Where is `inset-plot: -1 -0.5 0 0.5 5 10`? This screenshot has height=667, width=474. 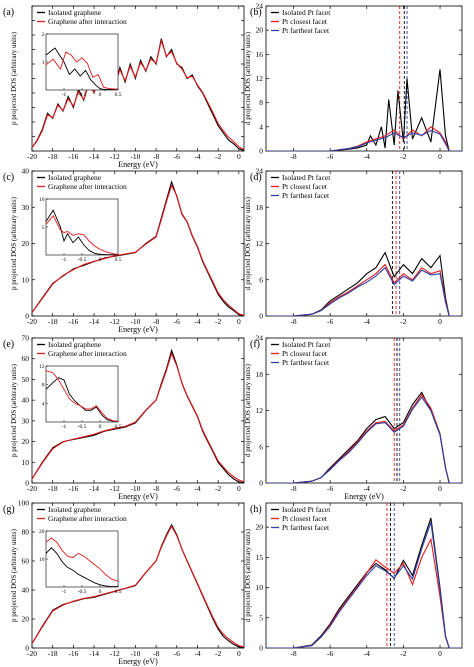 inset-plot: -1 -0.5 0 0.5 5 10 is located at coordinates (80, 230).